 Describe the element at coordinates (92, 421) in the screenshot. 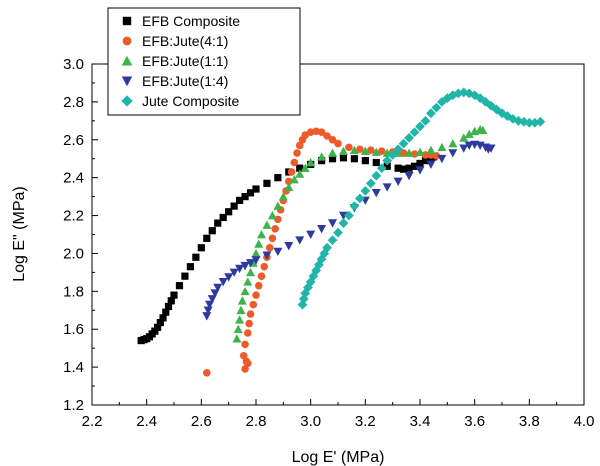

I see `x-tick-label: 2.2` at that location.